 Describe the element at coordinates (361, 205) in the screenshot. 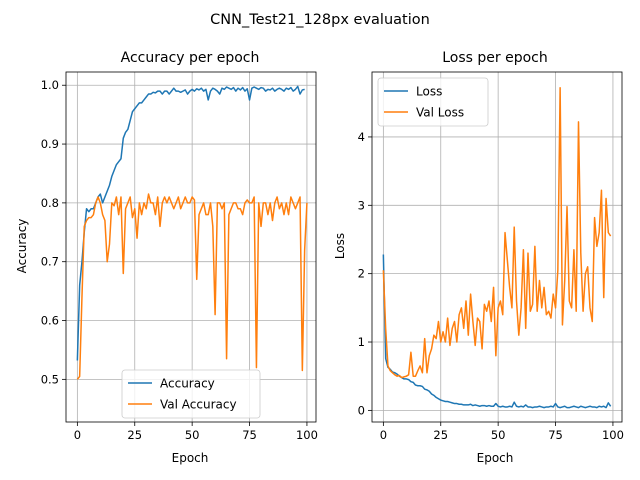

I see `loss-chart-y-tick-label: 3` at that location.